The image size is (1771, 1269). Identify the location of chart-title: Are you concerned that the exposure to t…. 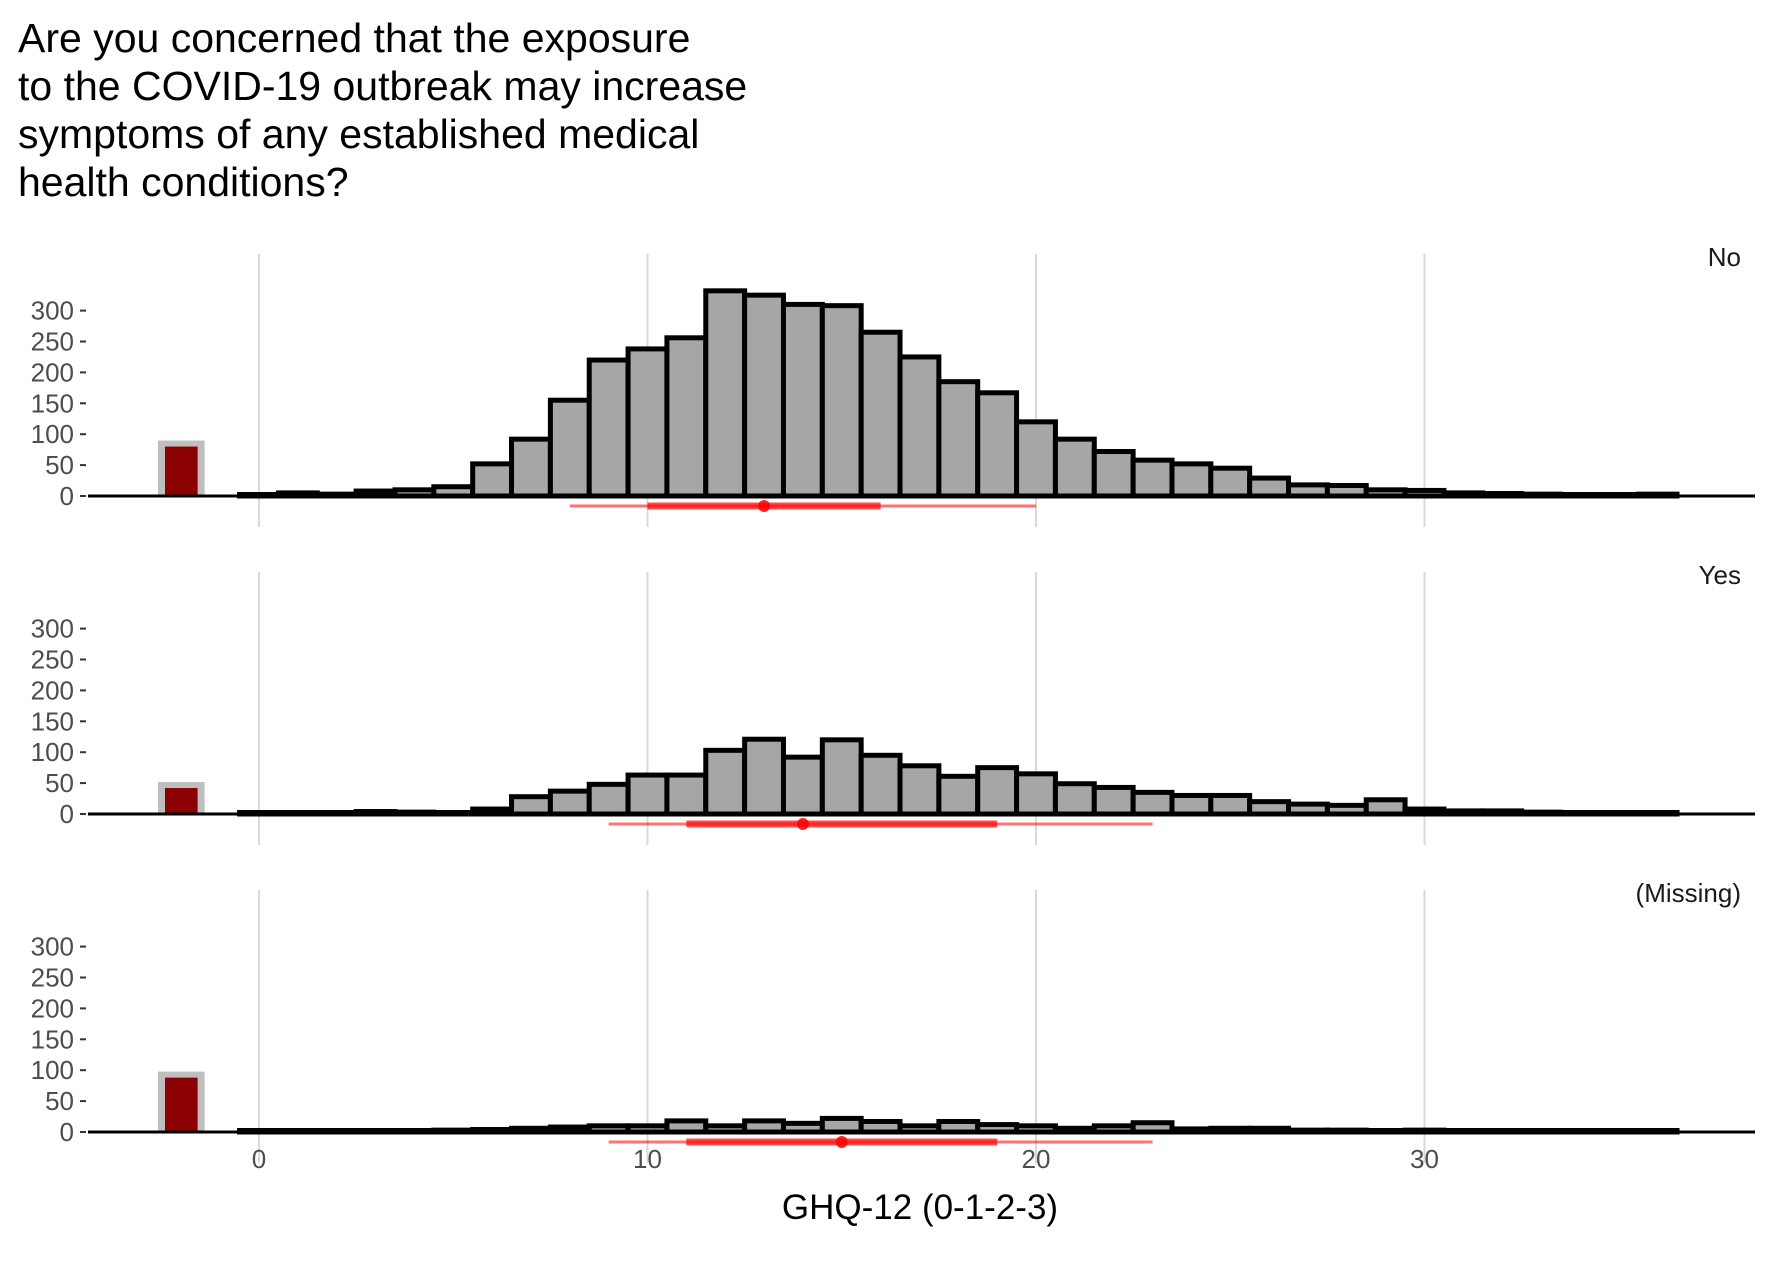
(383, 110).